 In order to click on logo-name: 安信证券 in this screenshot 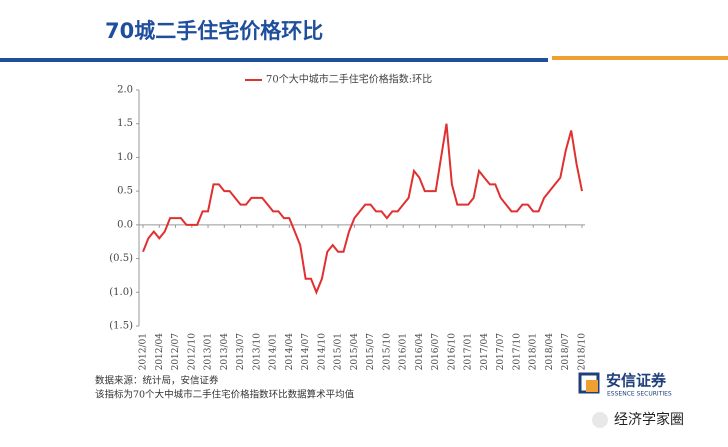, I will do `click(636, 381)`.